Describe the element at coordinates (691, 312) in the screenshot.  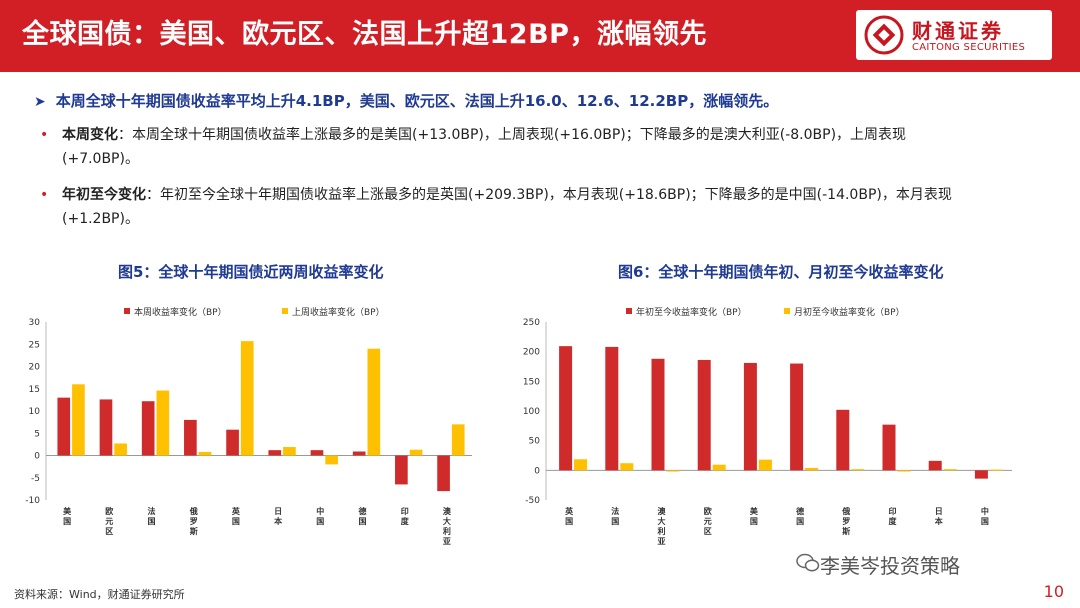
I see `legend-label: 年初至今收益率变化（BP）` at that location.